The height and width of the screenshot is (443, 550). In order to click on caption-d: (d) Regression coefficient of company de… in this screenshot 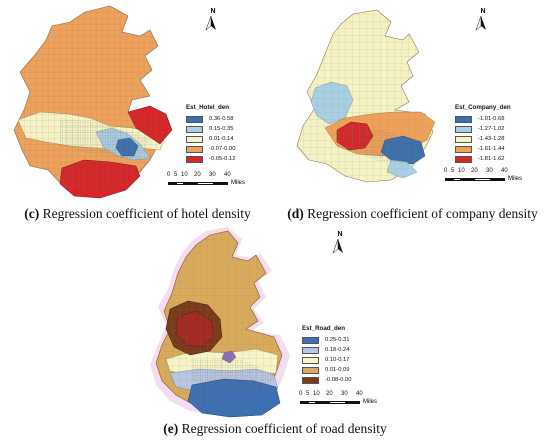, I will do `click(412, 213)`.